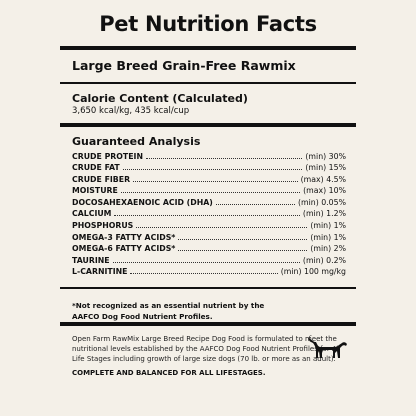 Image resolution: width=416 pixels, height=416 pixels. Describe the element at coordinates (325, 168) in the screenshot. I see `nutrient-value: (min) 15%` at that location.